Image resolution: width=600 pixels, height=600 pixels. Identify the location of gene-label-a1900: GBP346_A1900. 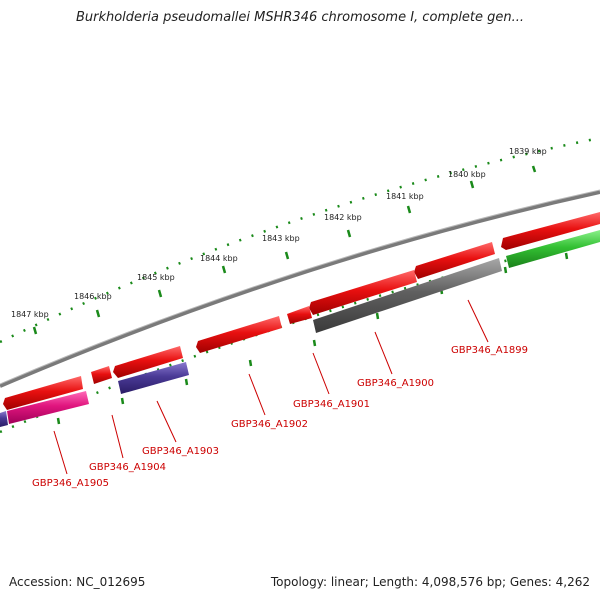
(395, 383).